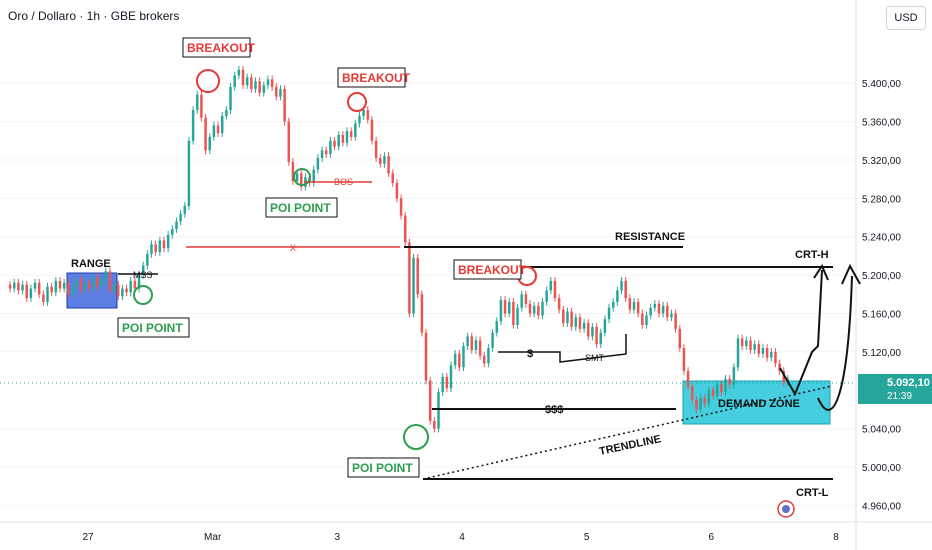 Image resolution: width=932 pixels, height=550 pixels. I want to click on event-flag-inner, so click(786, 509).